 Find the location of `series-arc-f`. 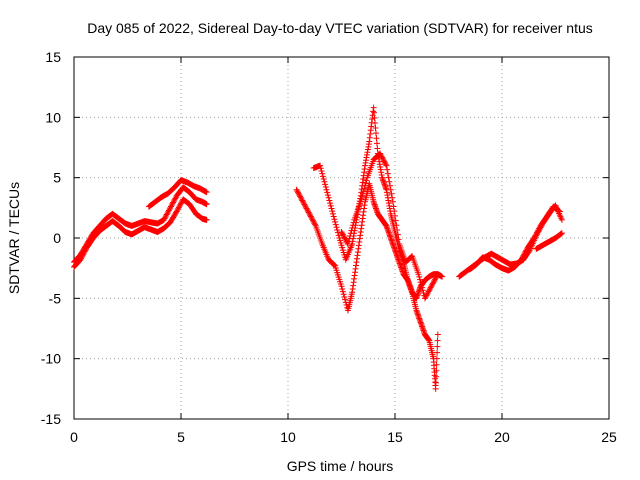

series-arc-f is located at coordinates (392, 226).